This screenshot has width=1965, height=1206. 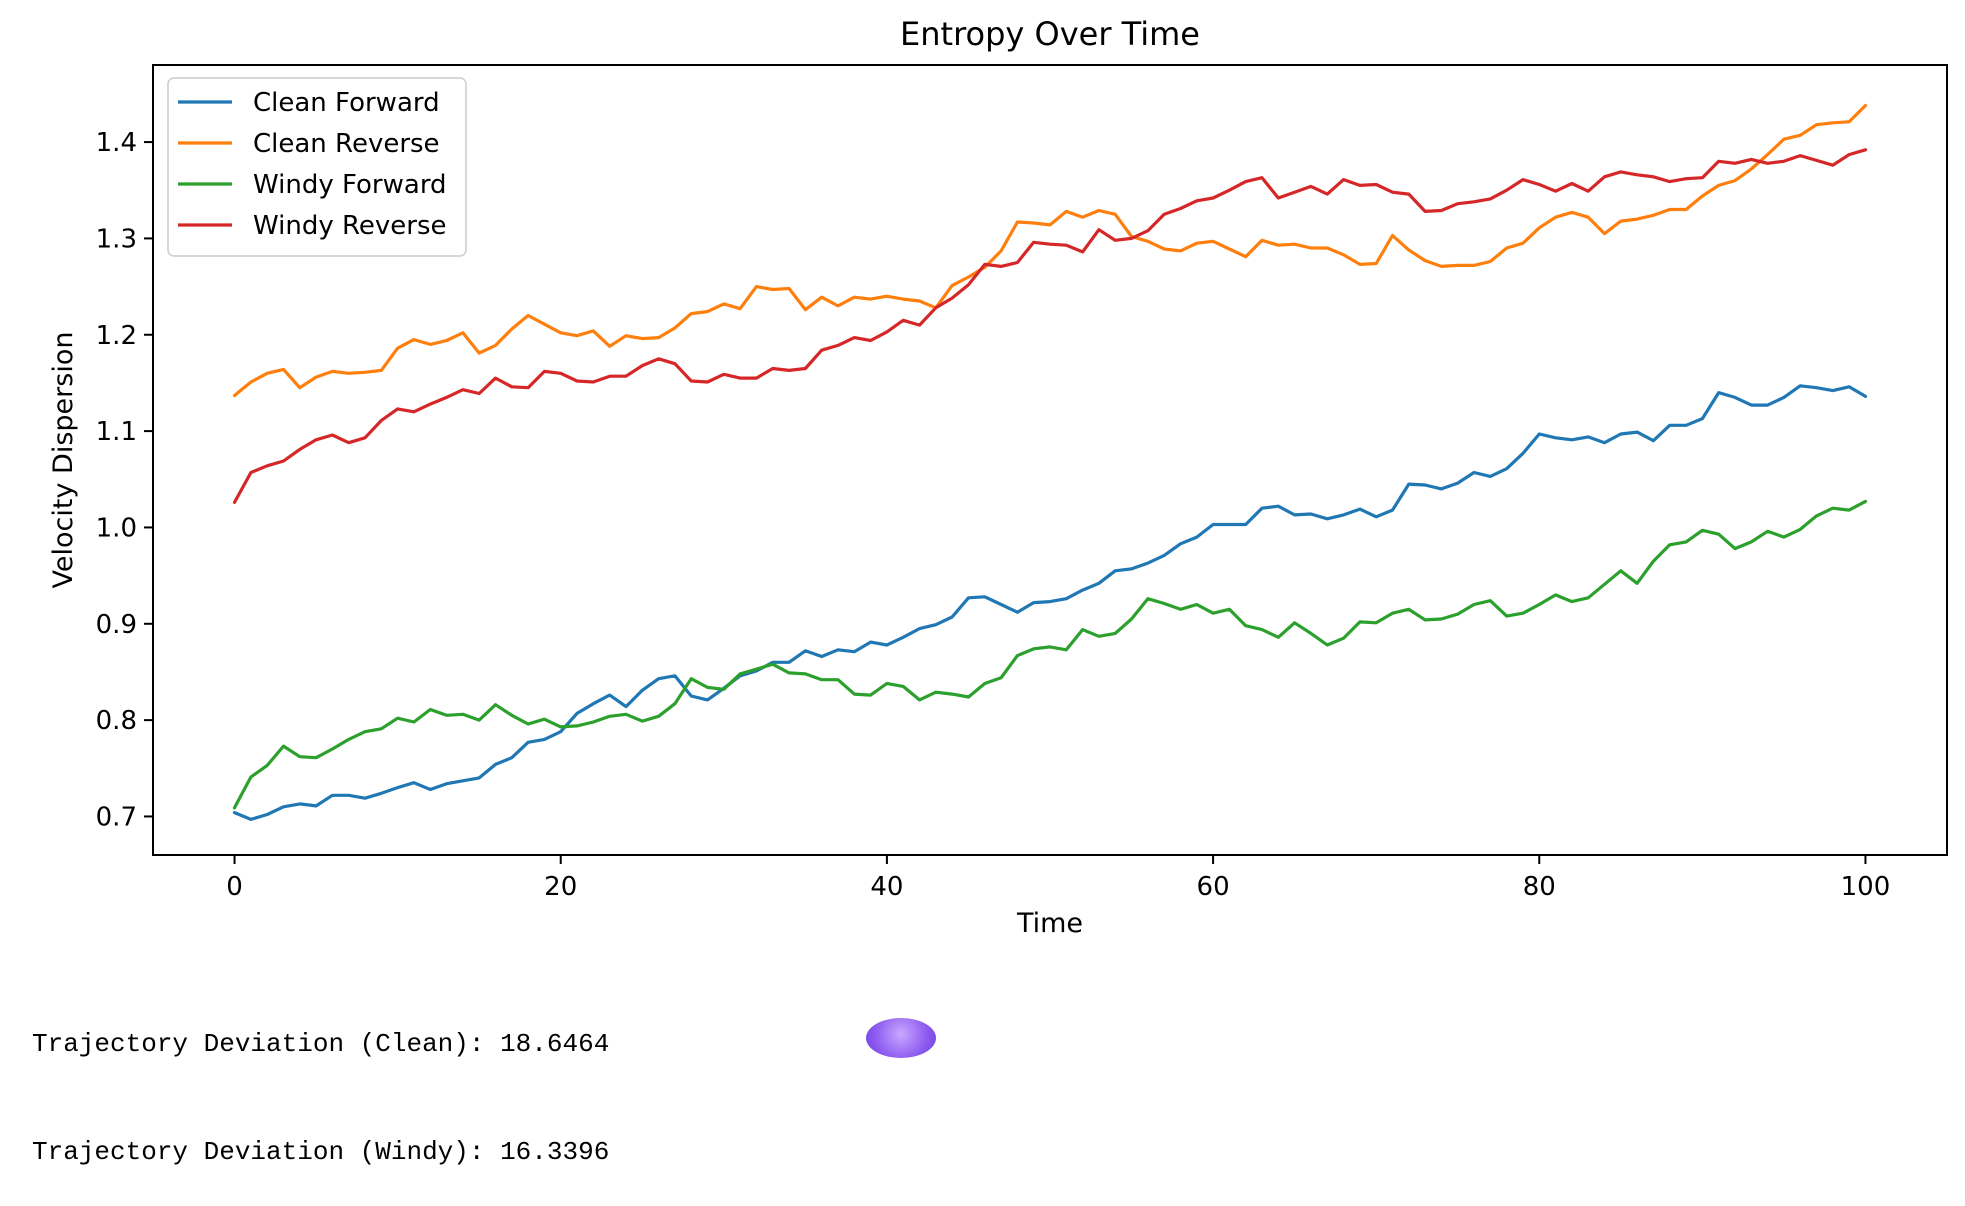 What do you see at coordinates (1050, 34) in the screenshot?
I see `chart-title: Entropy Over Time` at bounding box center [1050, 34].